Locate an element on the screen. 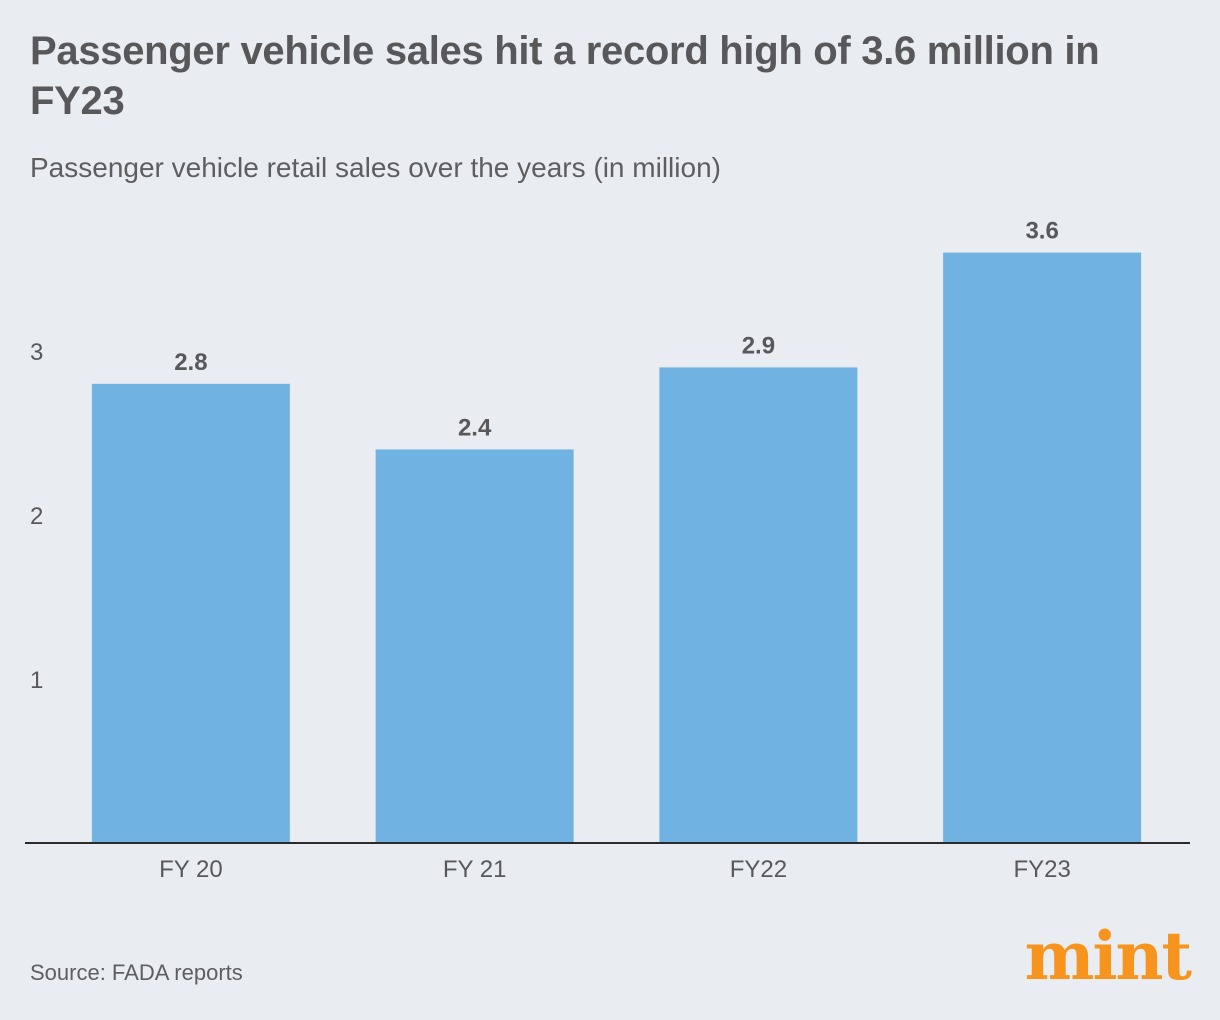  x-tick-label: FY23 is located at coordinates (1041, 869).